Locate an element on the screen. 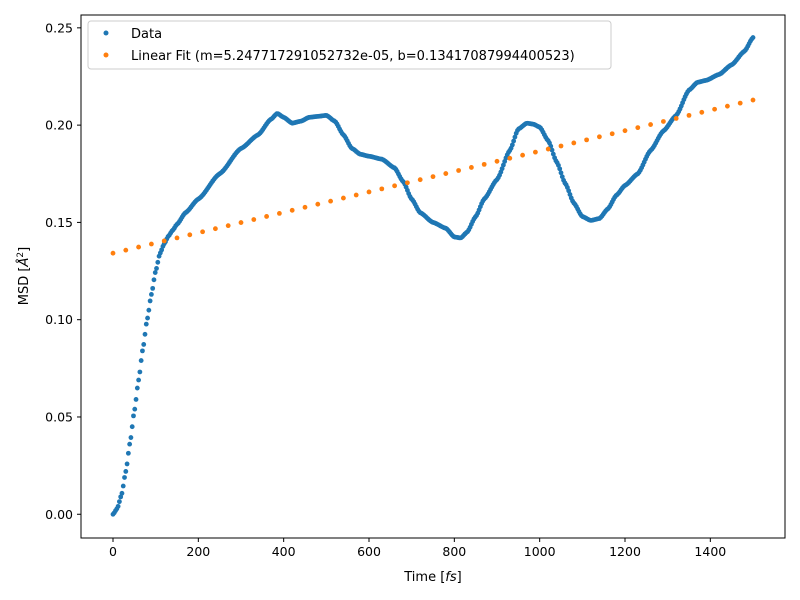  x-tick-label: 0 is located at coordinates (113, 551).